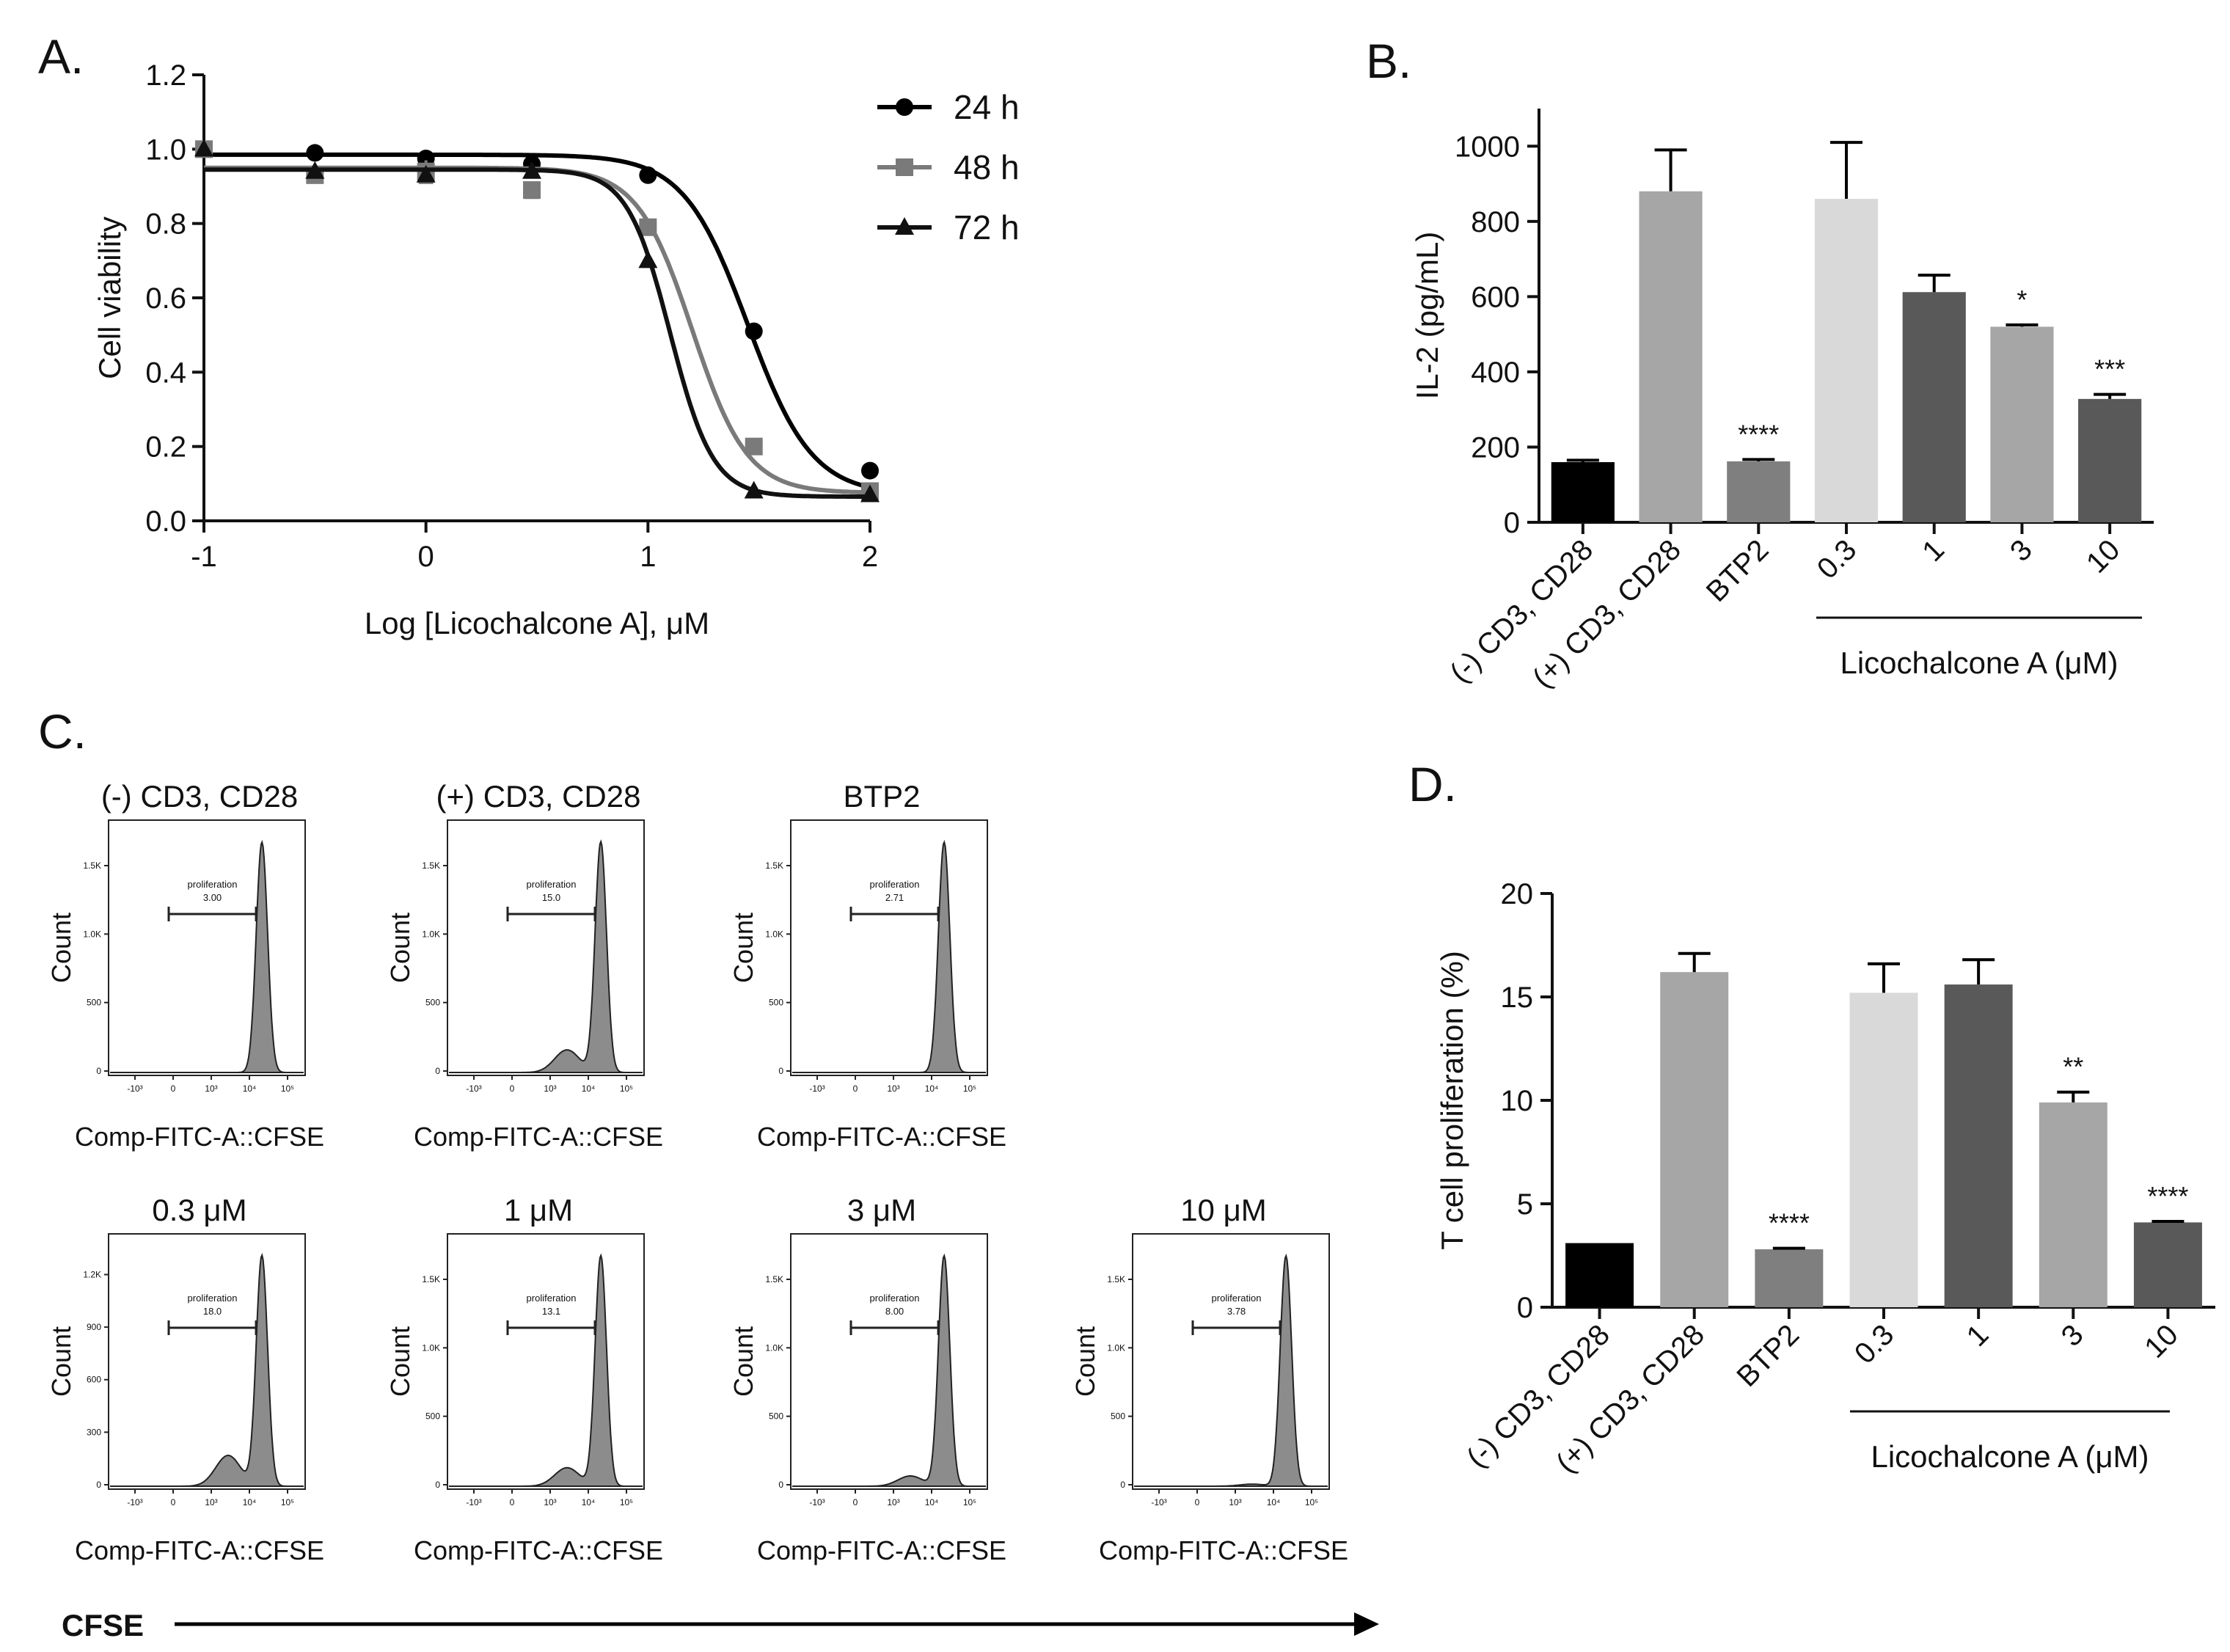  I want to click on gate-value: 13.1, so click(551, 1311).